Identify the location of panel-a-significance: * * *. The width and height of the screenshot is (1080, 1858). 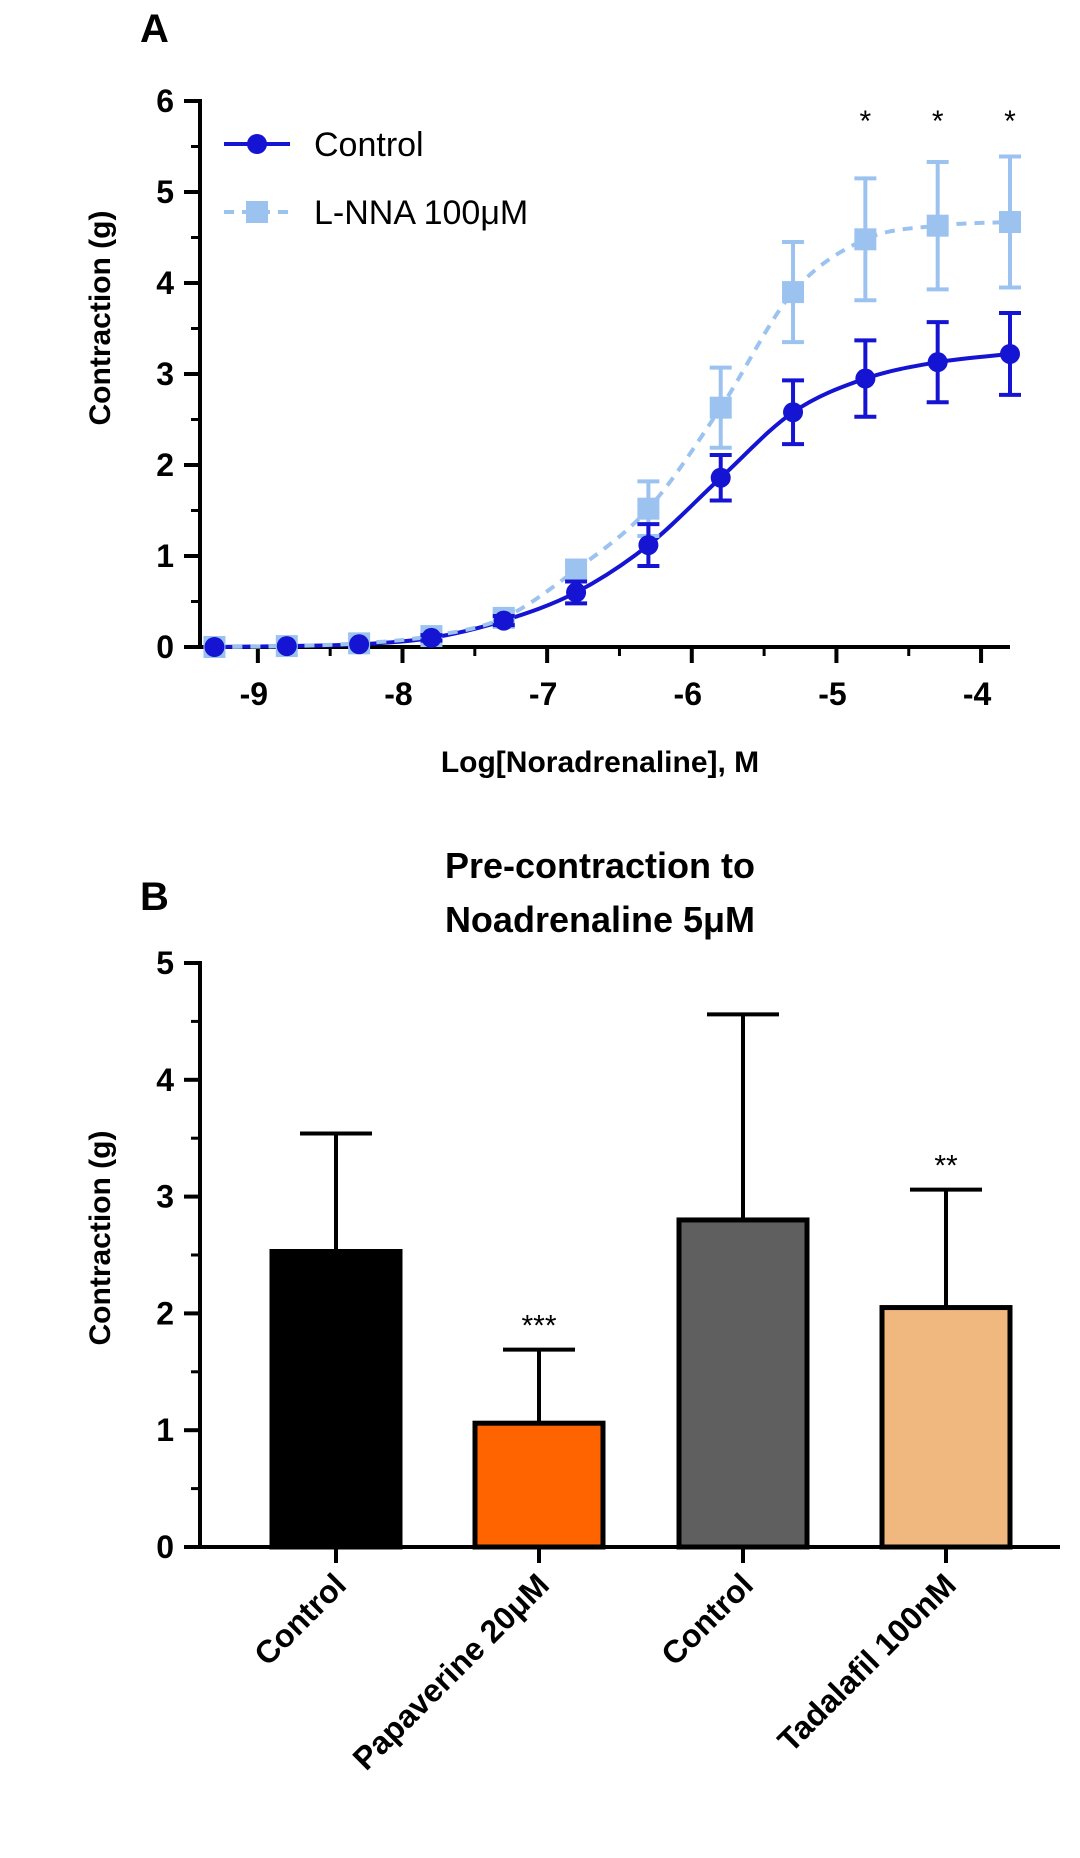
(938, 121).